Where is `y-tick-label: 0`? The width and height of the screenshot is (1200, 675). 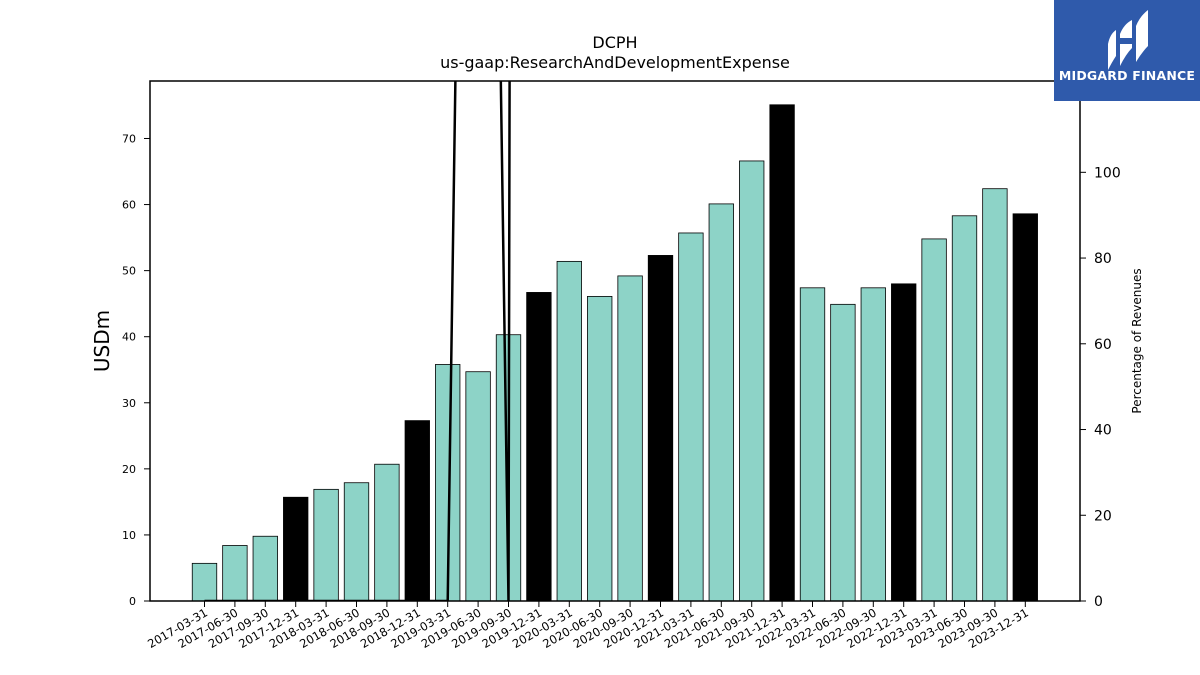
y-tick-label: 0 is located at coordinates (132, 601).